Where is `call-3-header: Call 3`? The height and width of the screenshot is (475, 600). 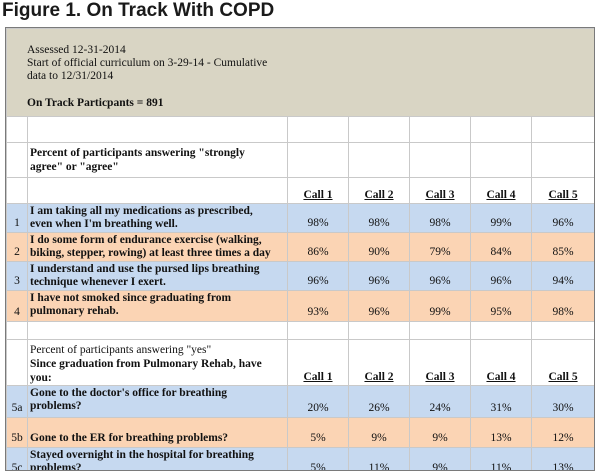 call-3-header: Call 3 is located at coordinates (440, 190).